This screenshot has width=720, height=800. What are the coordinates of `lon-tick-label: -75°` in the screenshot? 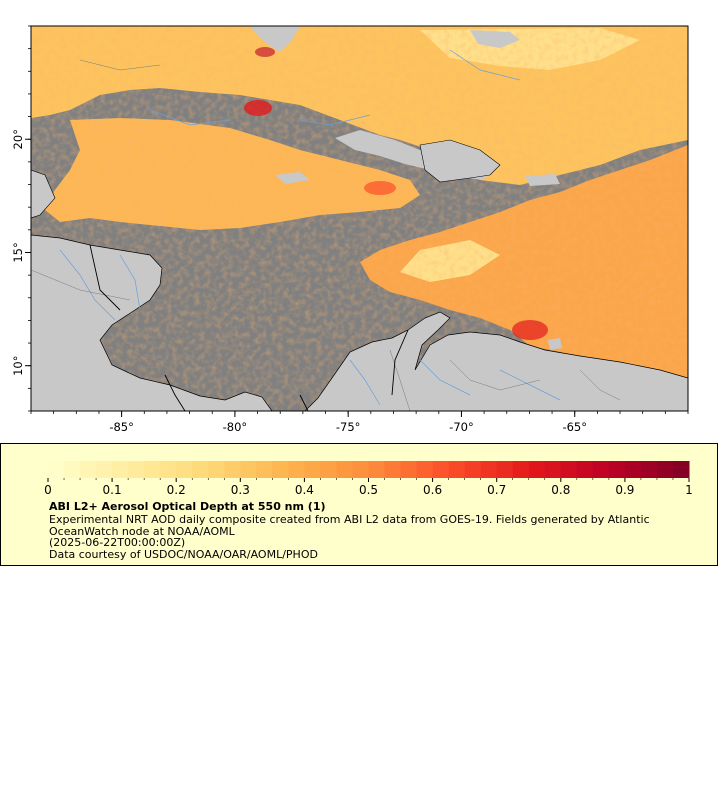 It's located at (348, 427).